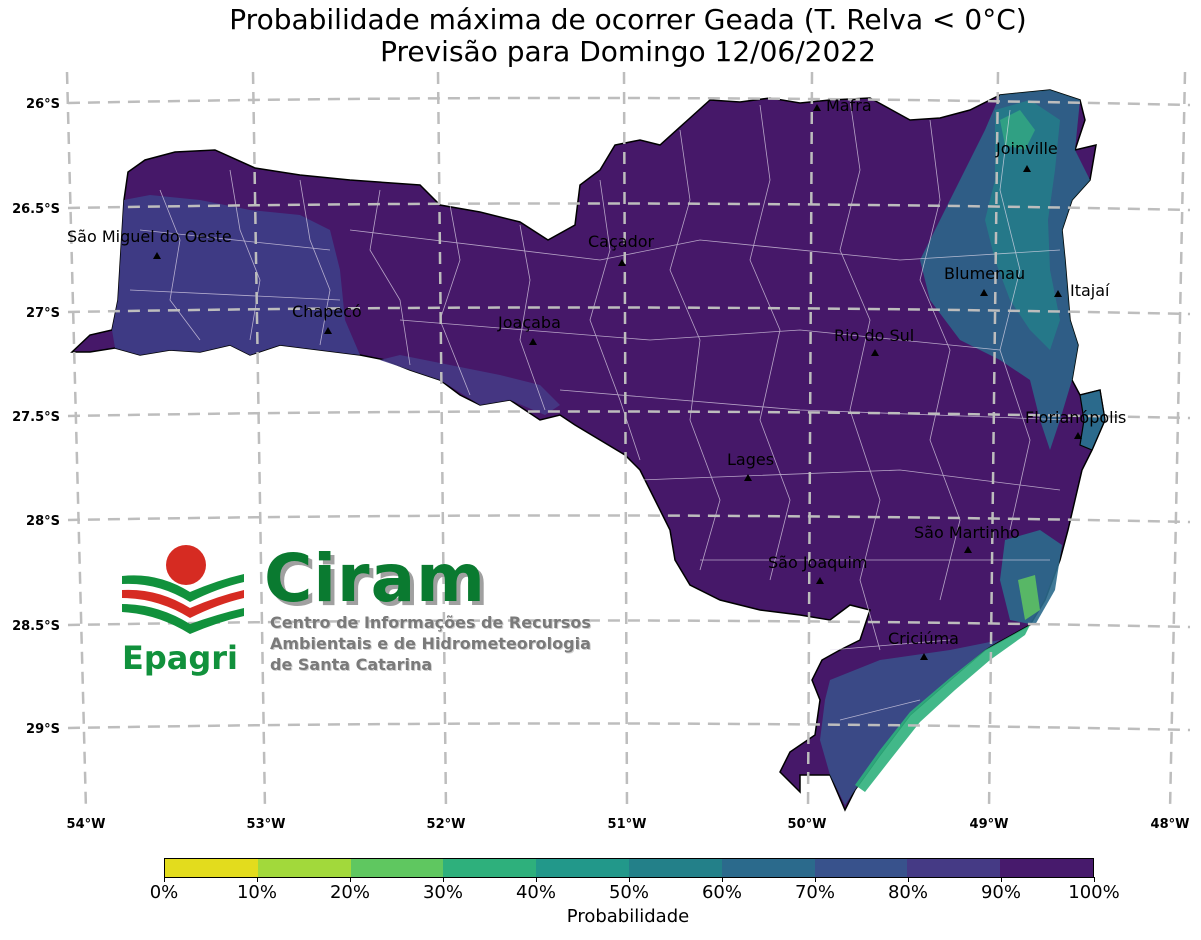 Image resolution: width=1201 pixels, height=940 pixels. What do you see at coordinates (470, 385) in the screenshot?
I see `west-border-strip` at bounding box center [470, 385].